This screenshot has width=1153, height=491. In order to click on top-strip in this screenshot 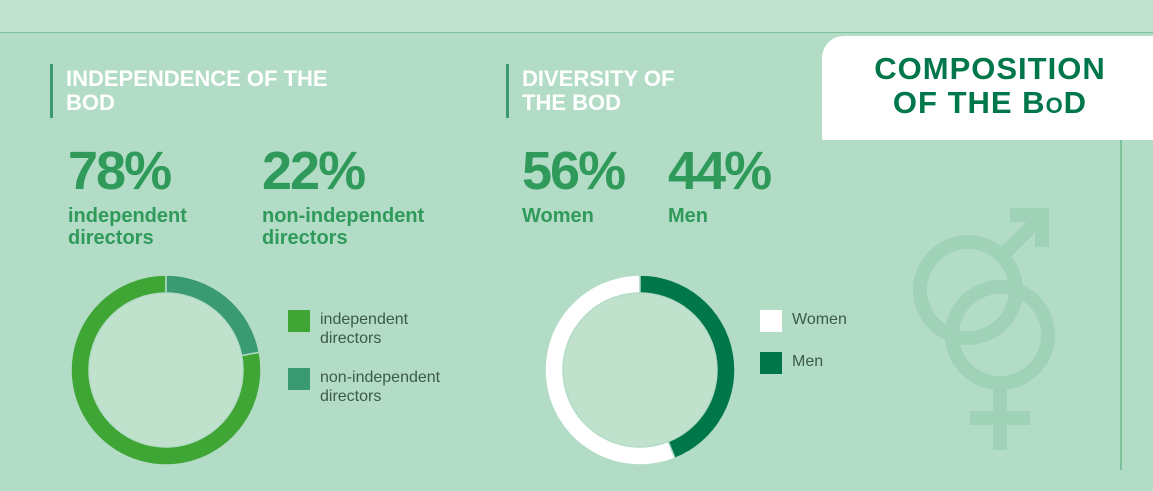, I will do `click(576, 16)`.